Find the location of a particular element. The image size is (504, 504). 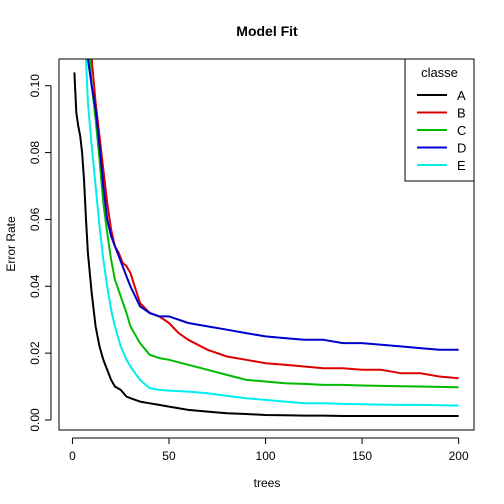

y-tick-label: 0.10 is located at coordinates (35, 86).